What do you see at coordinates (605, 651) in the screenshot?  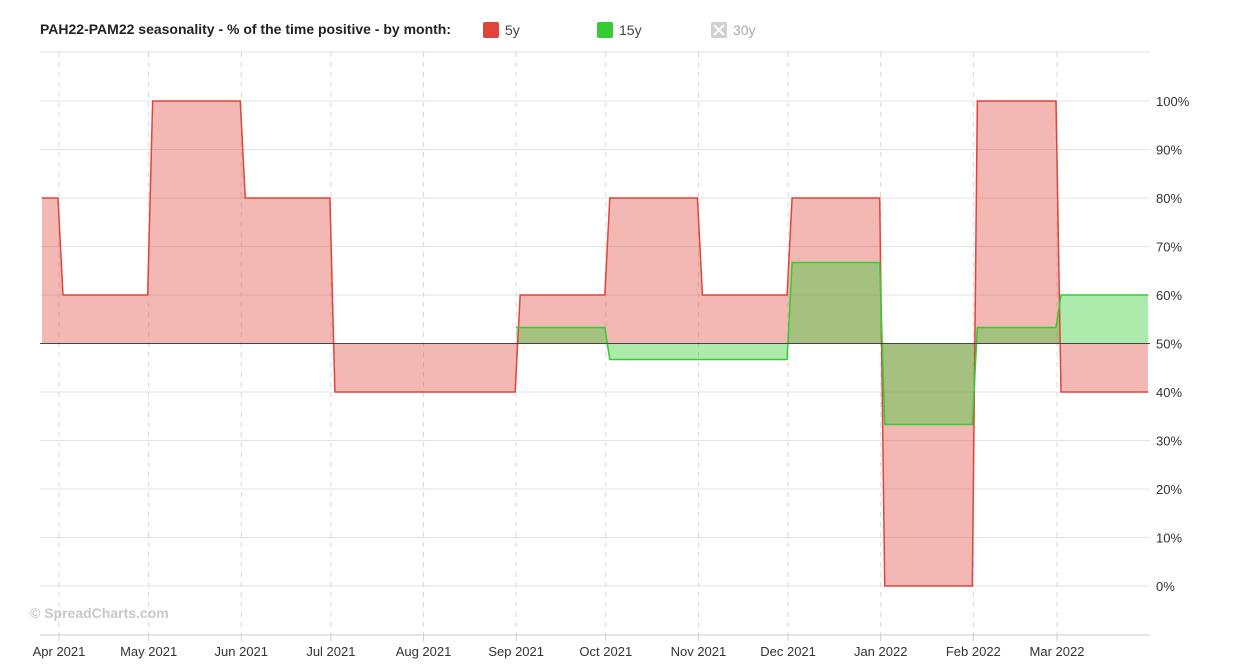 I see `x-tick-label: Oct 2021` at bounding box center [605, 651].